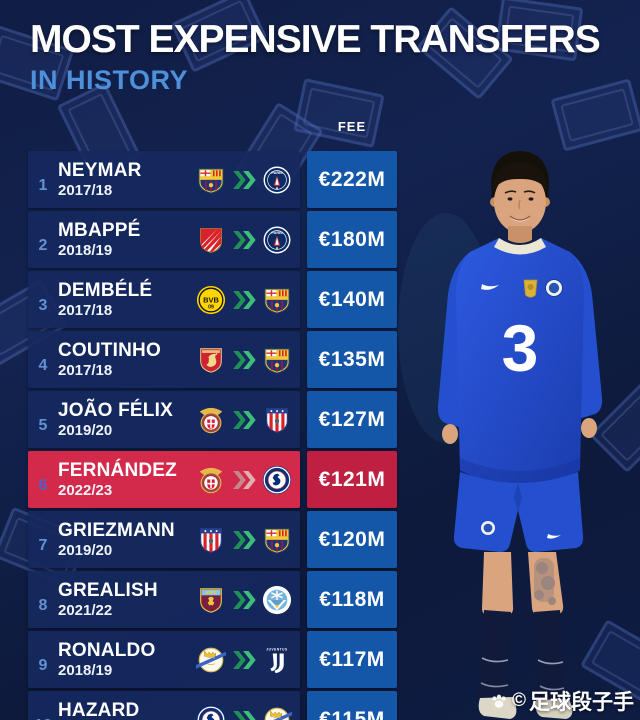 The height and width of the screenshot is (720, 640). What do you see at coordinates (352, 659) in the screenshot?
I see `fee-value: €117M` at bounding box center [352, 659].